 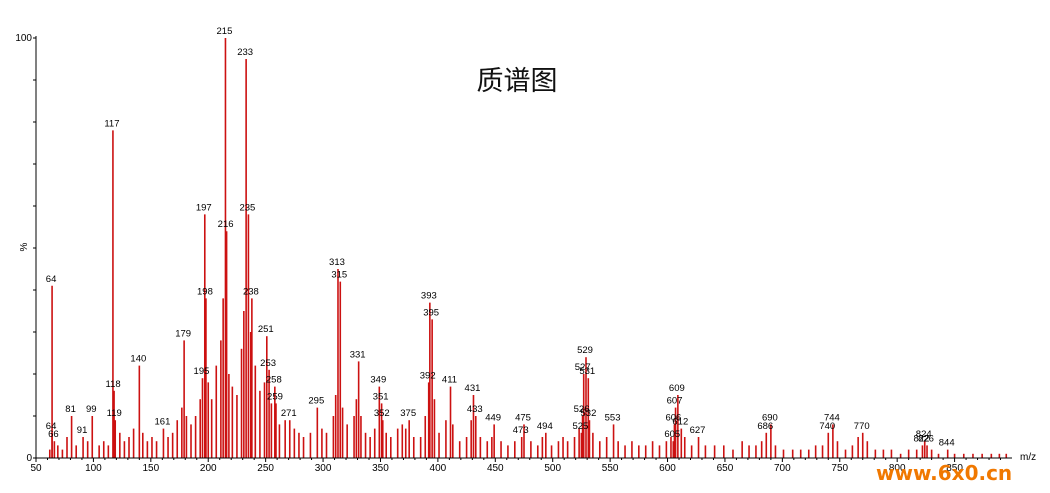 What do you see at coordinates (316, 401) in the screenshot?
I see `peak-label-25: 295` at bounding box center [316, 401].